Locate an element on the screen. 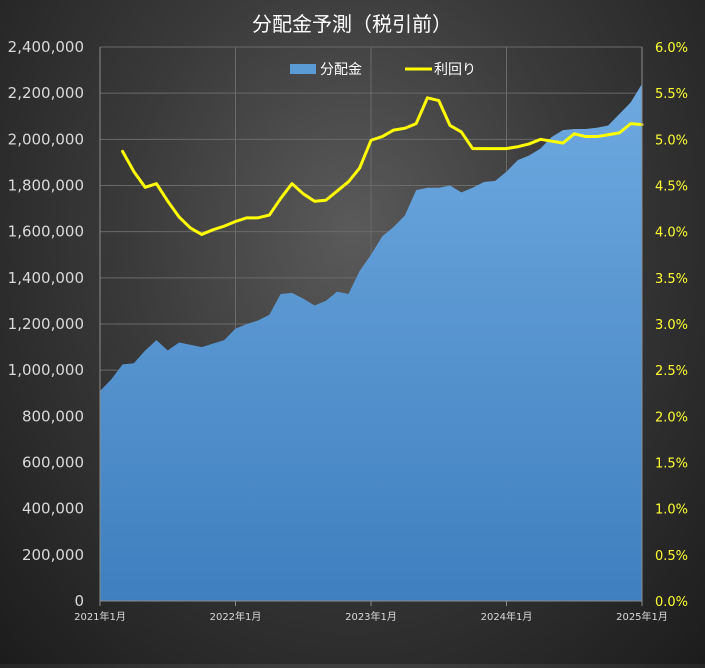  y-right-tick-label: 4.0% is located at coordinates (671, 233).